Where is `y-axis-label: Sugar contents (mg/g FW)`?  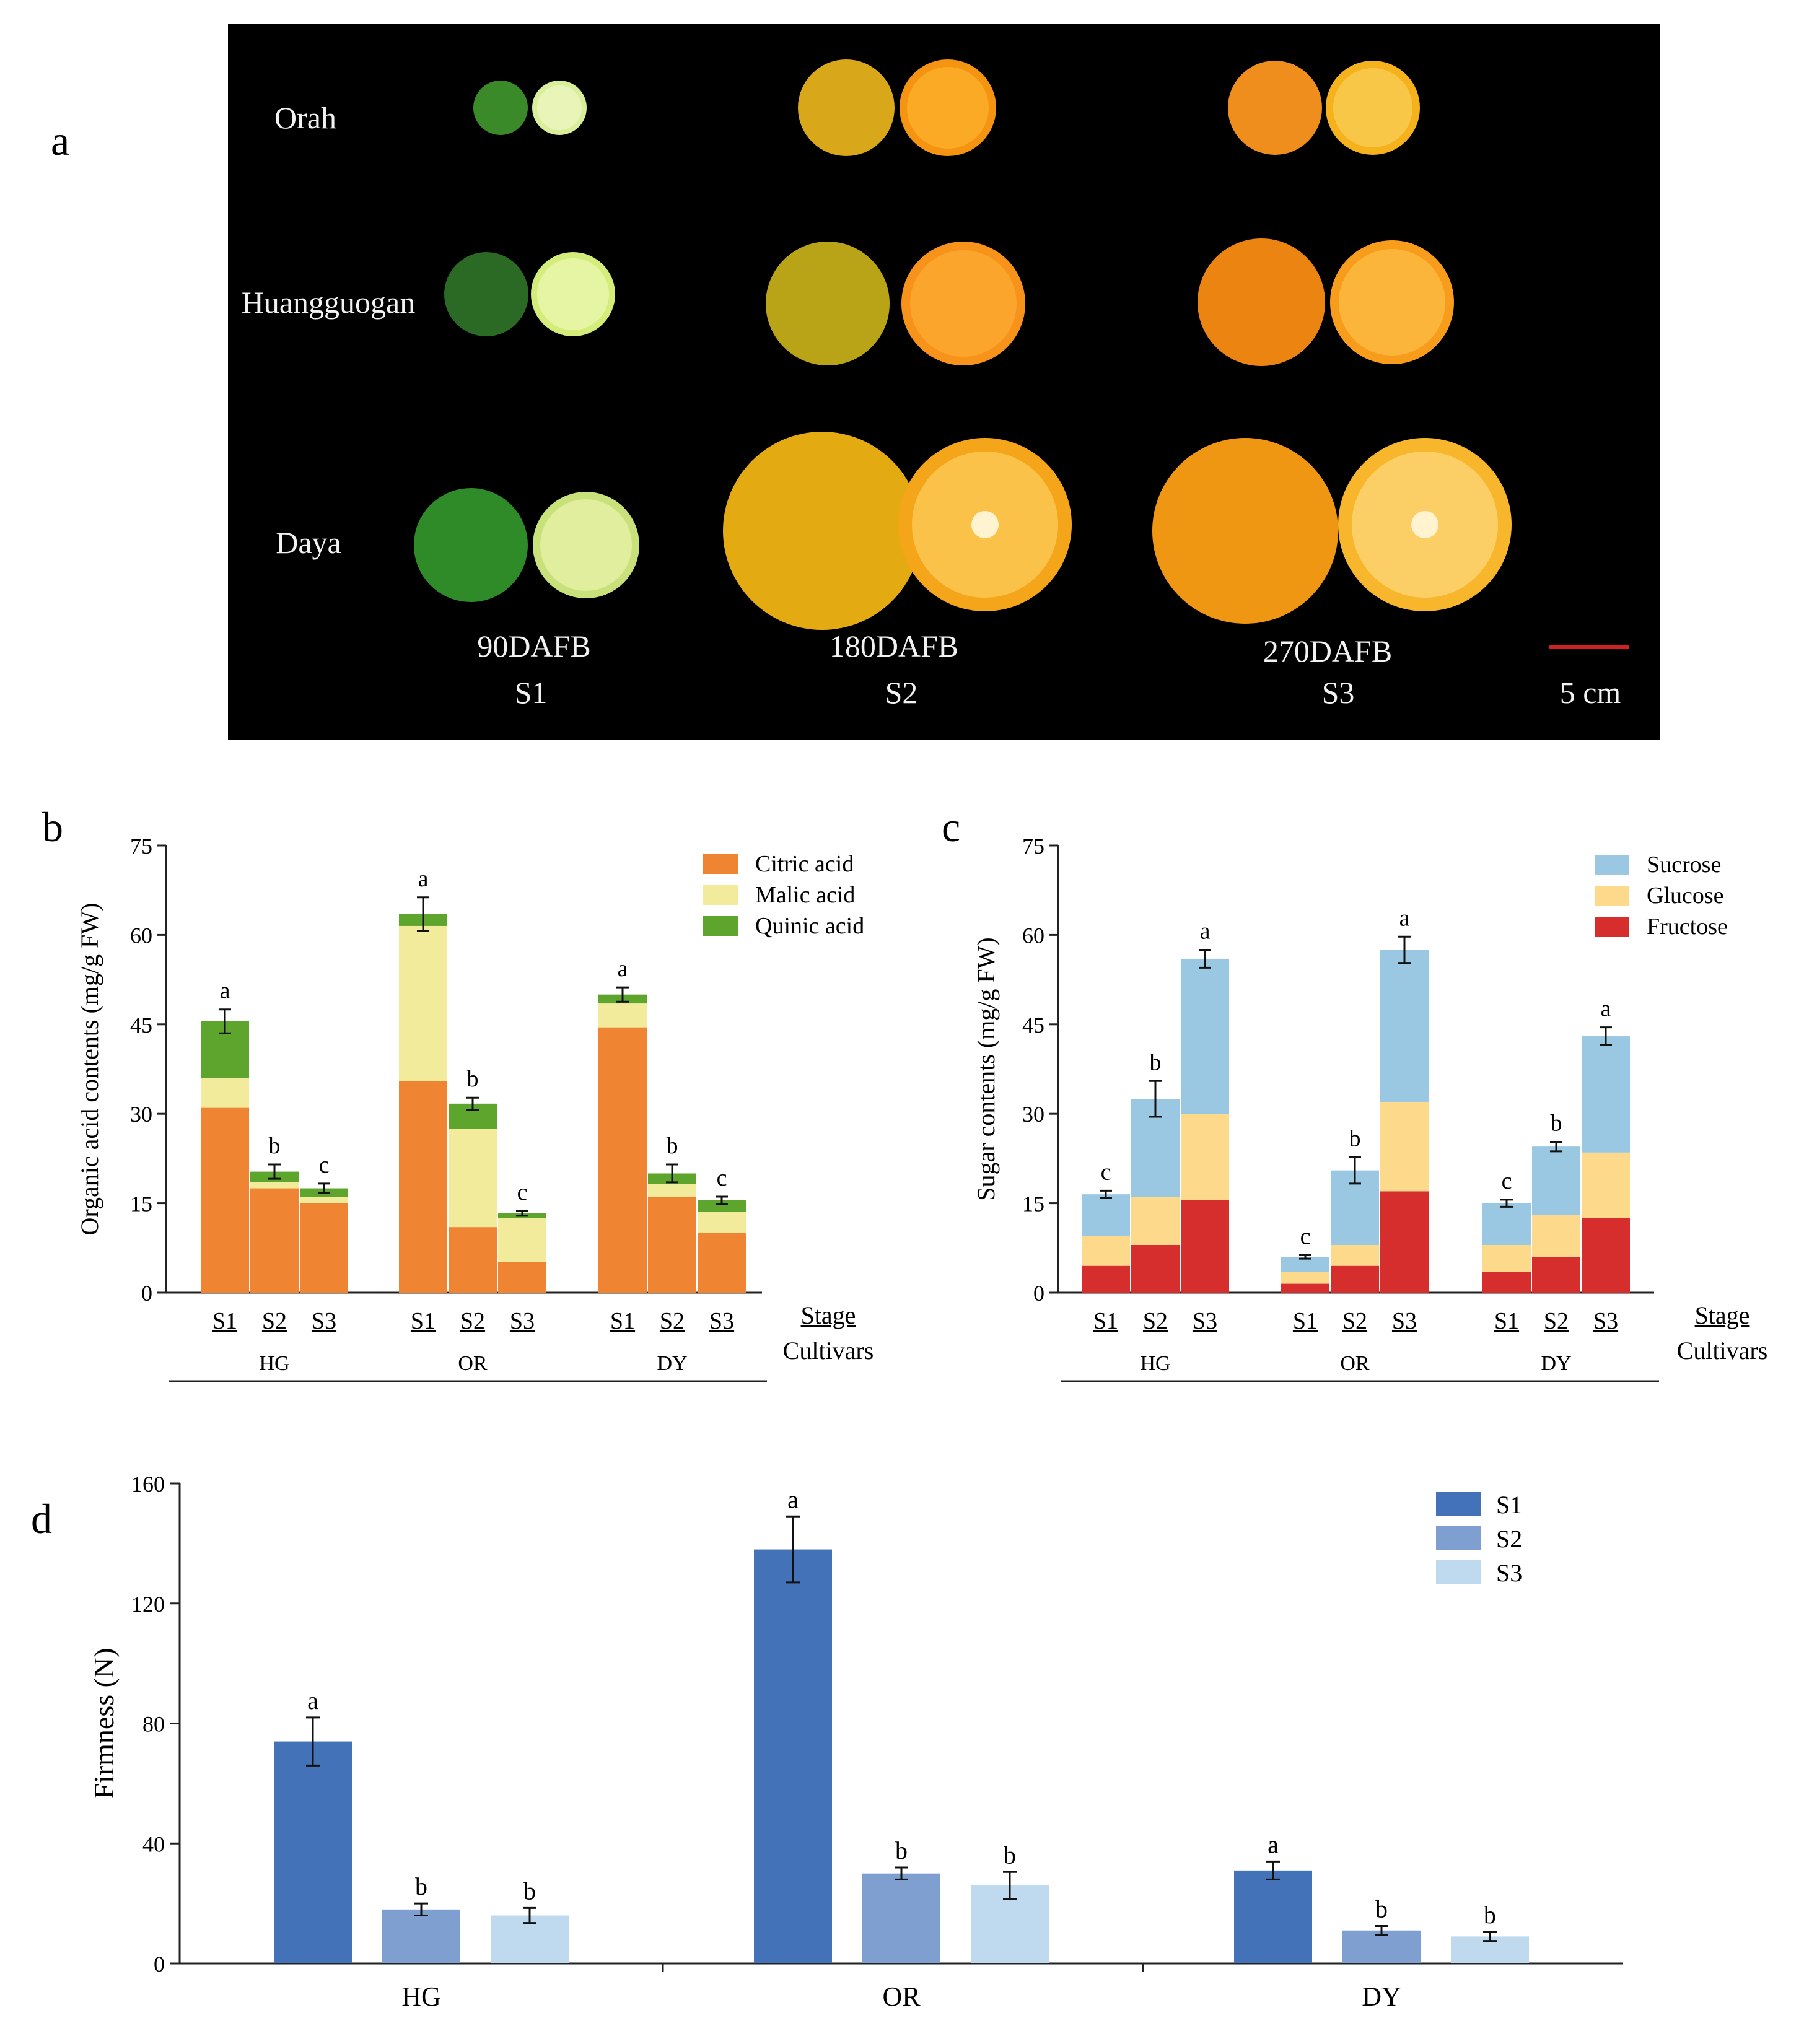 y-axis-label: Sugar contents (mg/g FW) is located at coordinates (986, 1069).